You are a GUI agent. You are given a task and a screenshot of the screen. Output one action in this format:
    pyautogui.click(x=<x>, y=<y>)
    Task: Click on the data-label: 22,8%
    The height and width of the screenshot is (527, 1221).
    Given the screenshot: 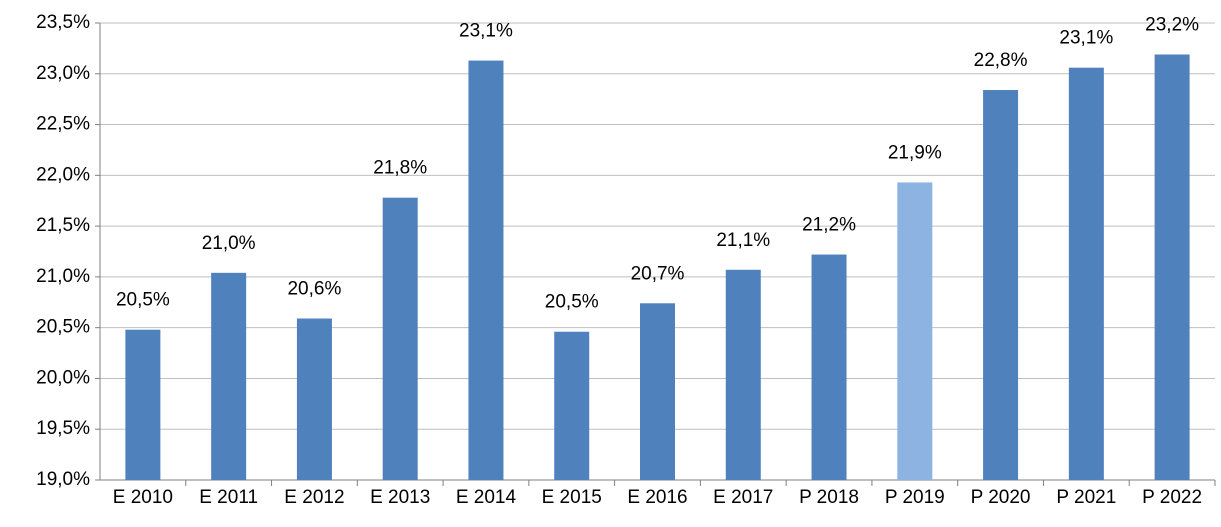 What is the action you would take?
    pyautogui.click(x=1001, y=60)
    